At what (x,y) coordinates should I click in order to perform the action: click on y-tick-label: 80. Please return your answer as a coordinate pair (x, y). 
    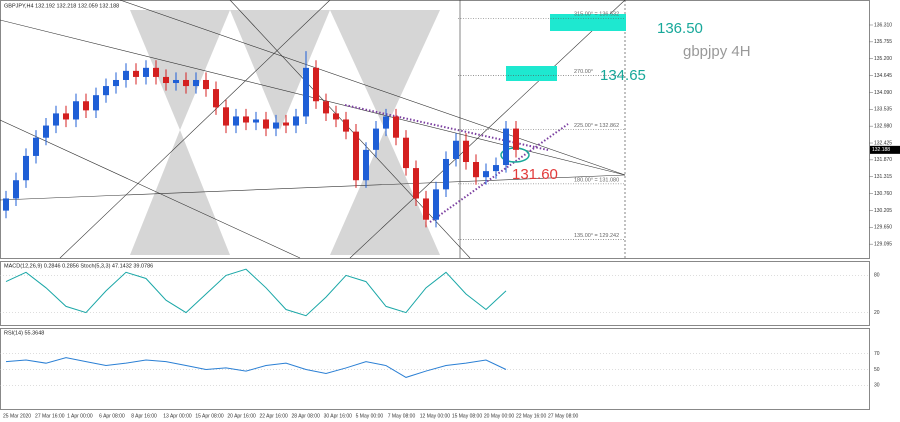
    Looking at the image, I should click on (877, 276).